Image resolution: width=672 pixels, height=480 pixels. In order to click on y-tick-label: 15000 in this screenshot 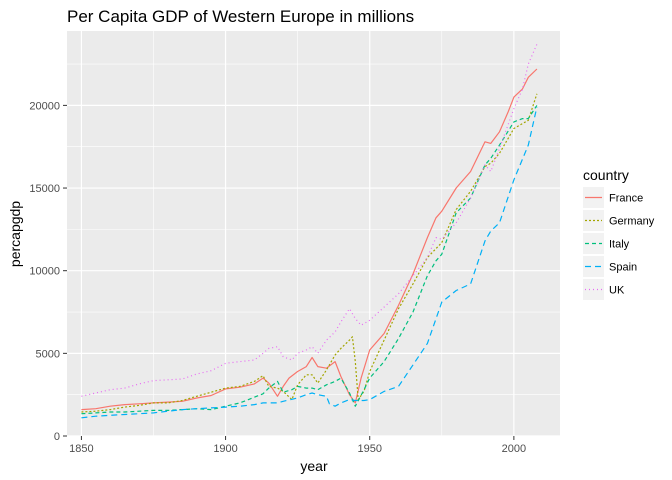, I will do `click(44, 189)`.